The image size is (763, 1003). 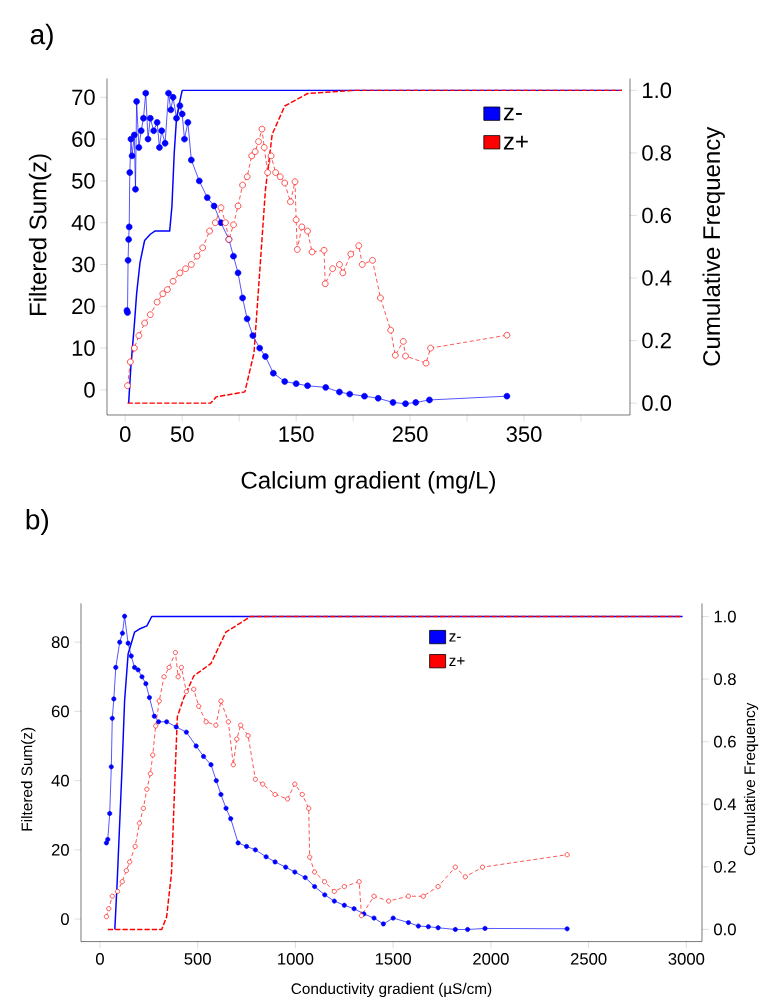 What do you see at coordinates (410, 434) in the screenshot?
I see `x-tick-label: 250` at bounding box center [410, 434].